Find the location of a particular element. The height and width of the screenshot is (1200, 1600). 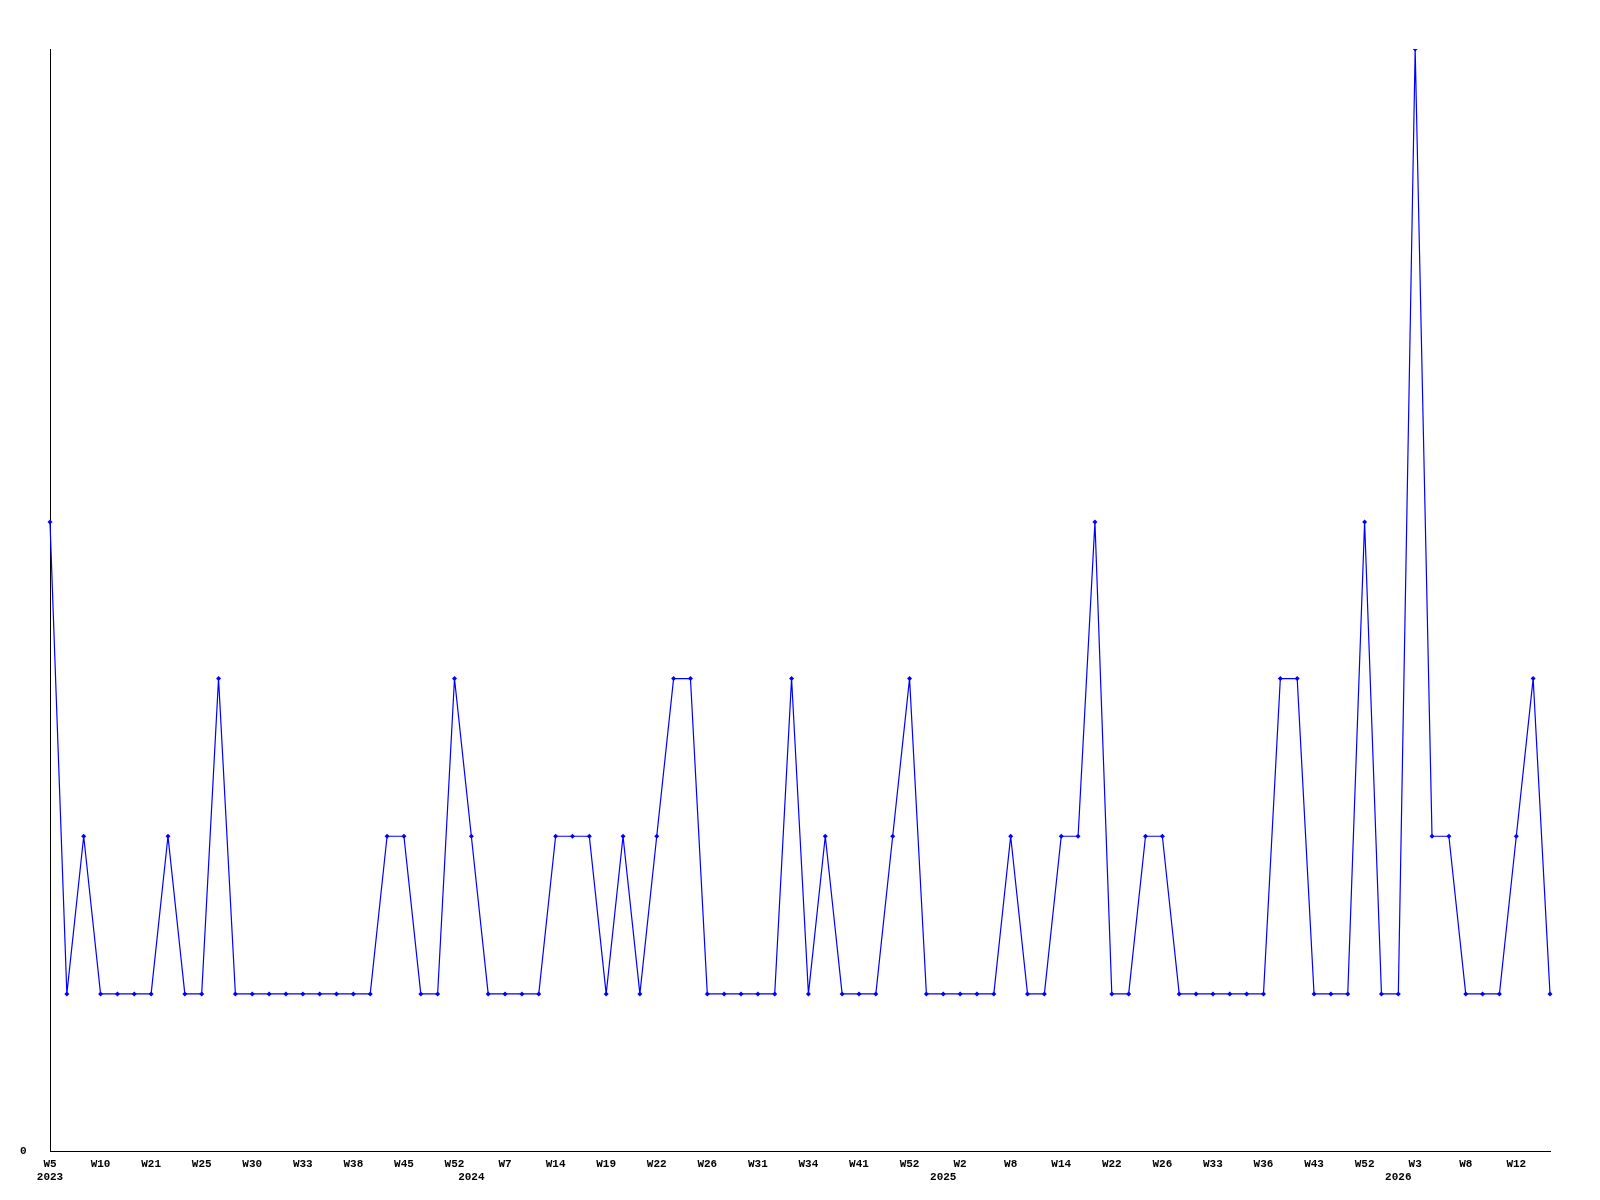

x-tick-label: W2 is located at coordinates (960, 1163).